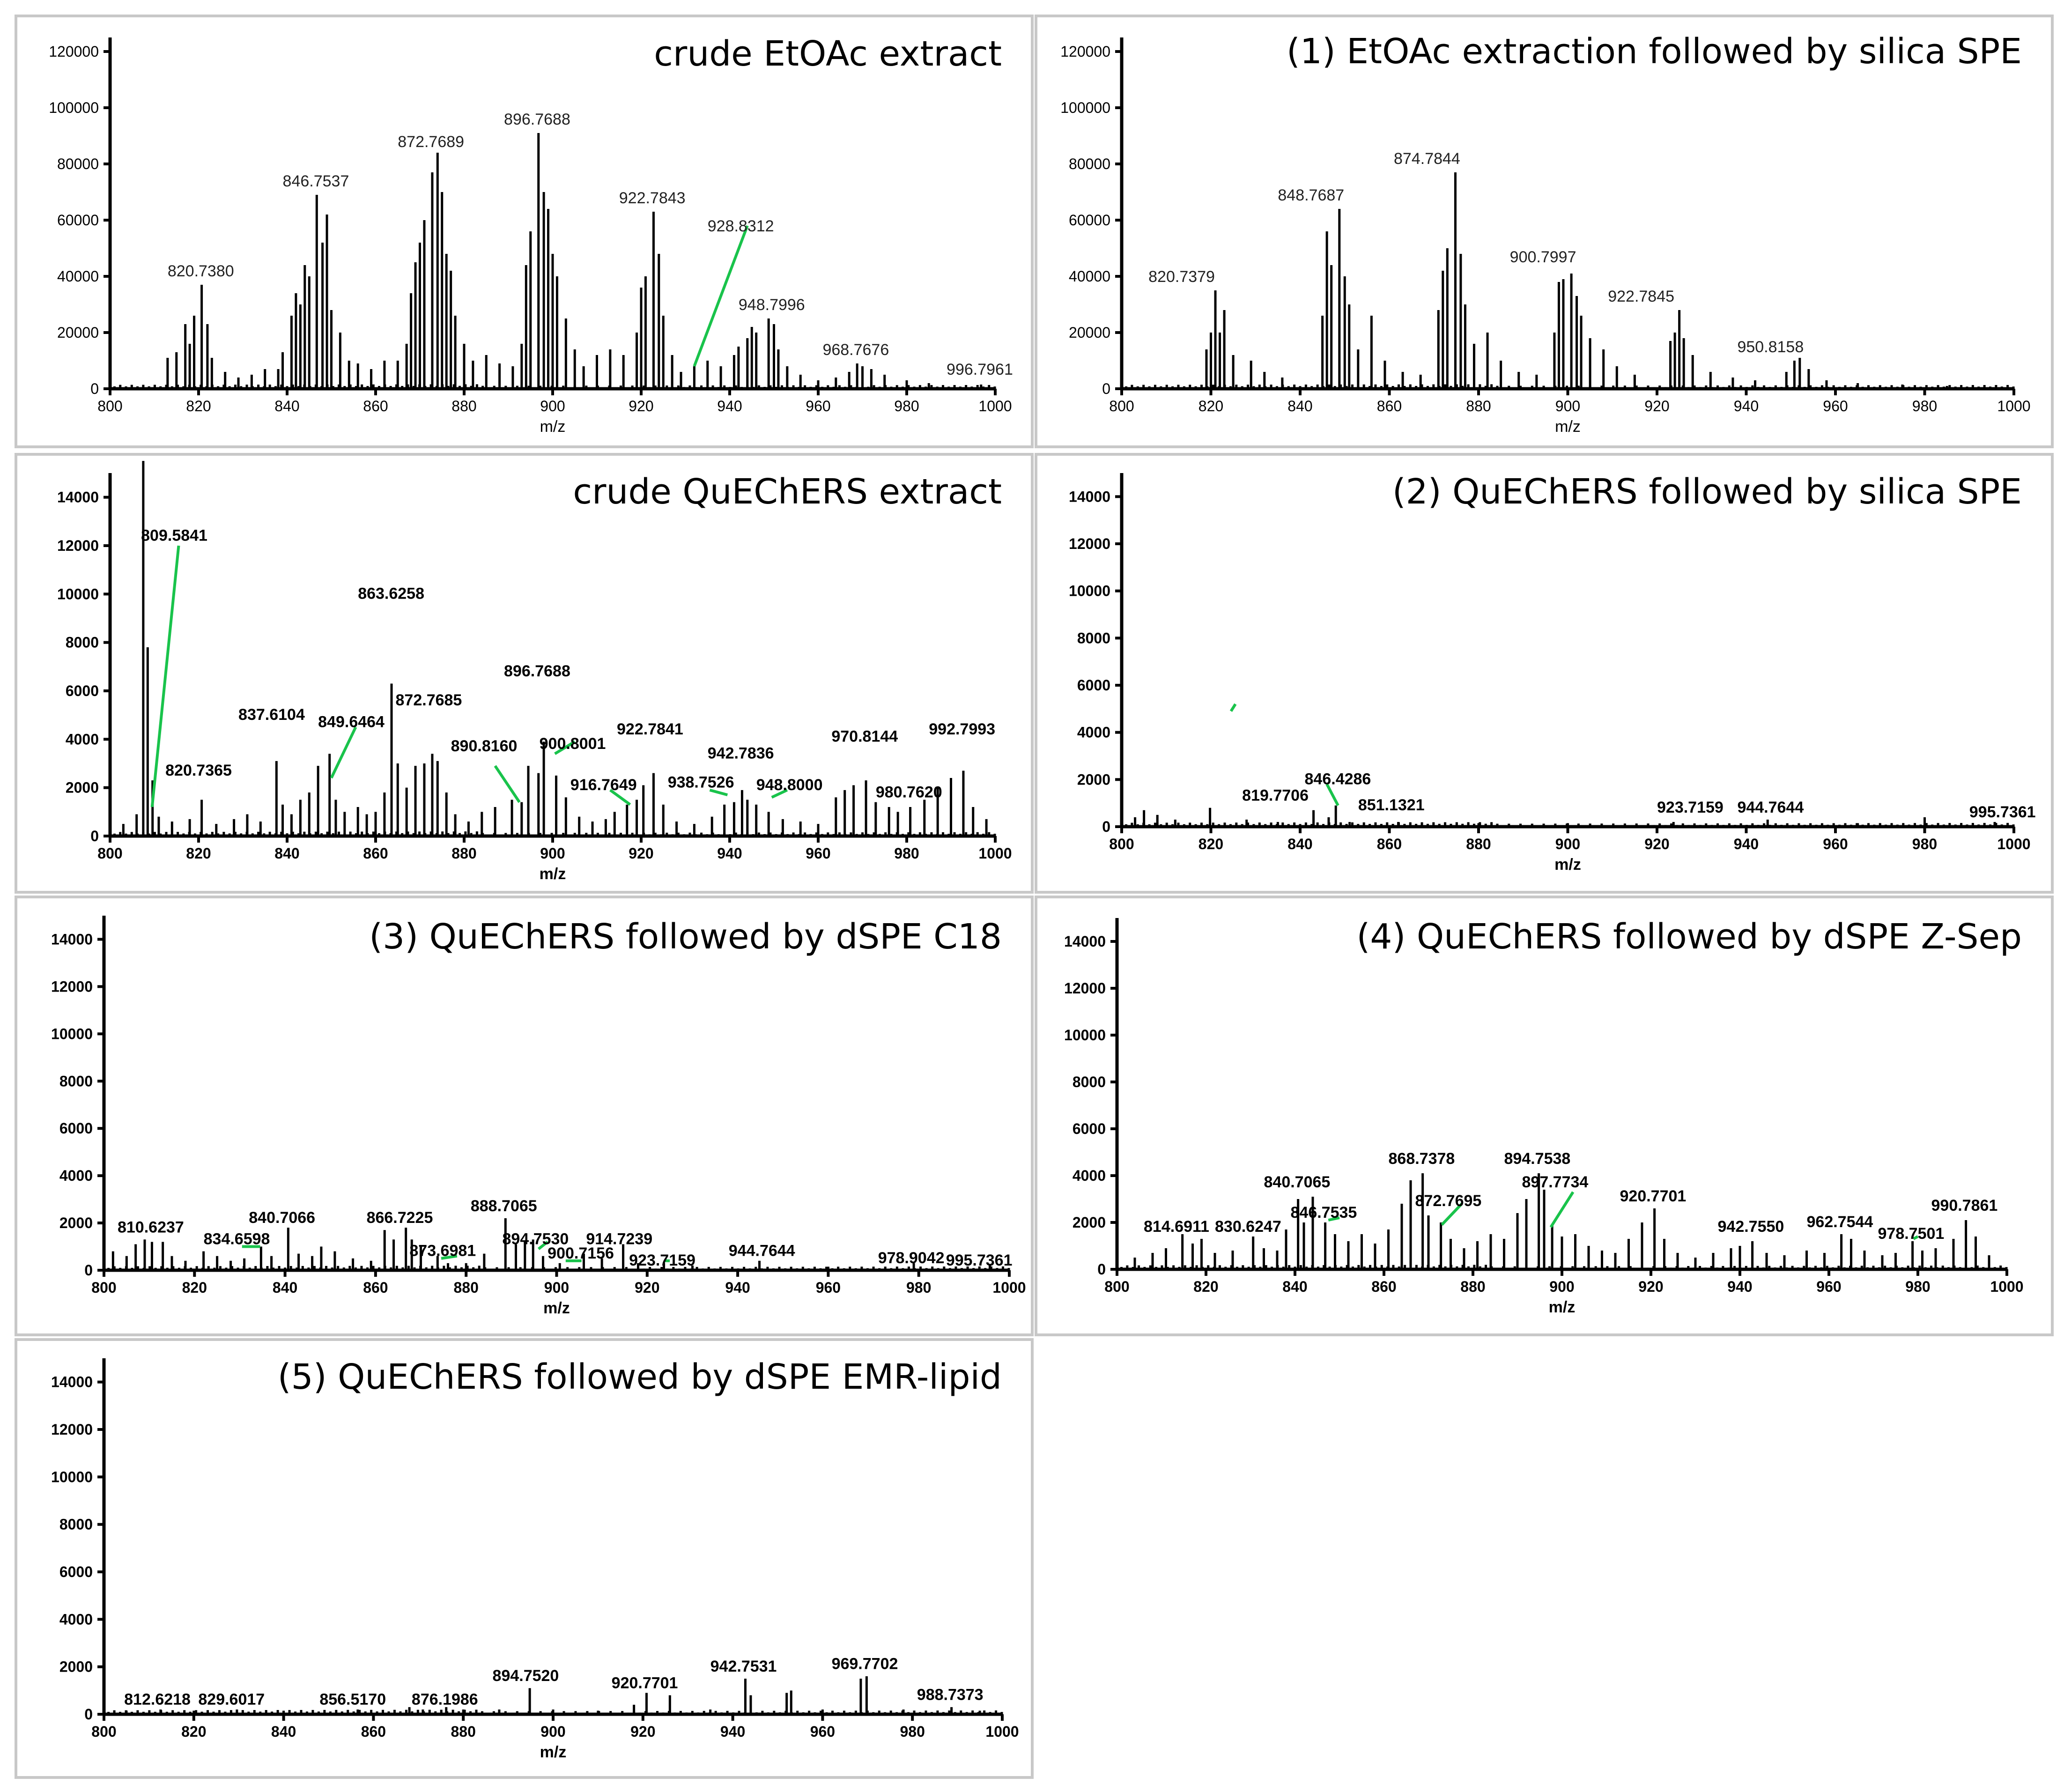 This screenshot has height=1792, width=2064. Describe the element at coordinates (1297, 1182) in the screenshot. I see `peak-label: 840.7065` at that location.